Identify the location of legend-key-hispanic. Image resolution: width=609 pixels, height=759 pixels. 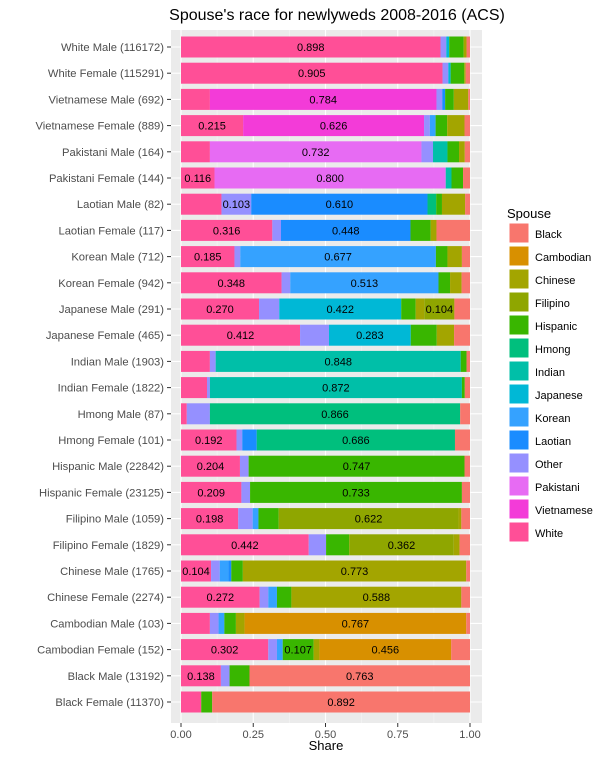
(519, 325).